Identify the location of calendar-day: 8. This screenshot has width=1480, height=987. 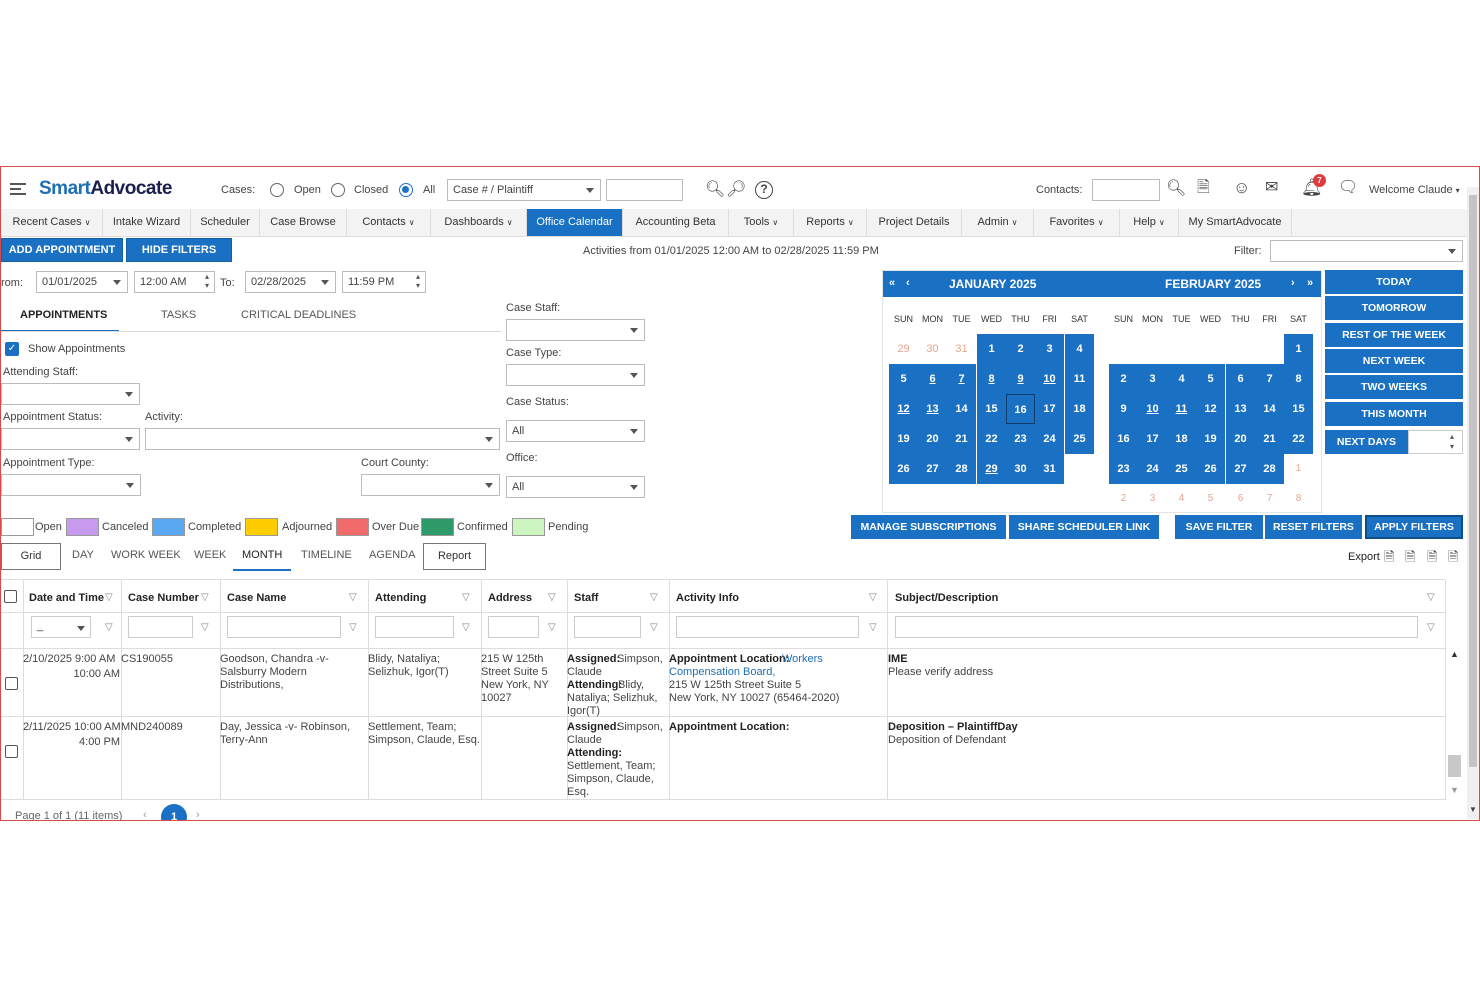
(991, 379).